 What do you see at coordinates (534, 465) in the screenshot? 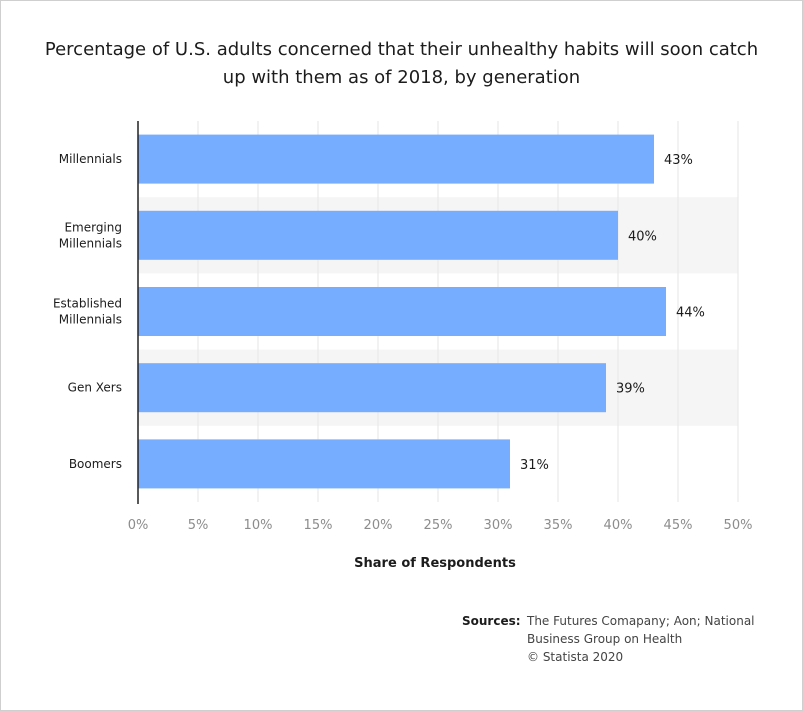
I see `bar-value-label: 31%` at bounding box center [534, 465].